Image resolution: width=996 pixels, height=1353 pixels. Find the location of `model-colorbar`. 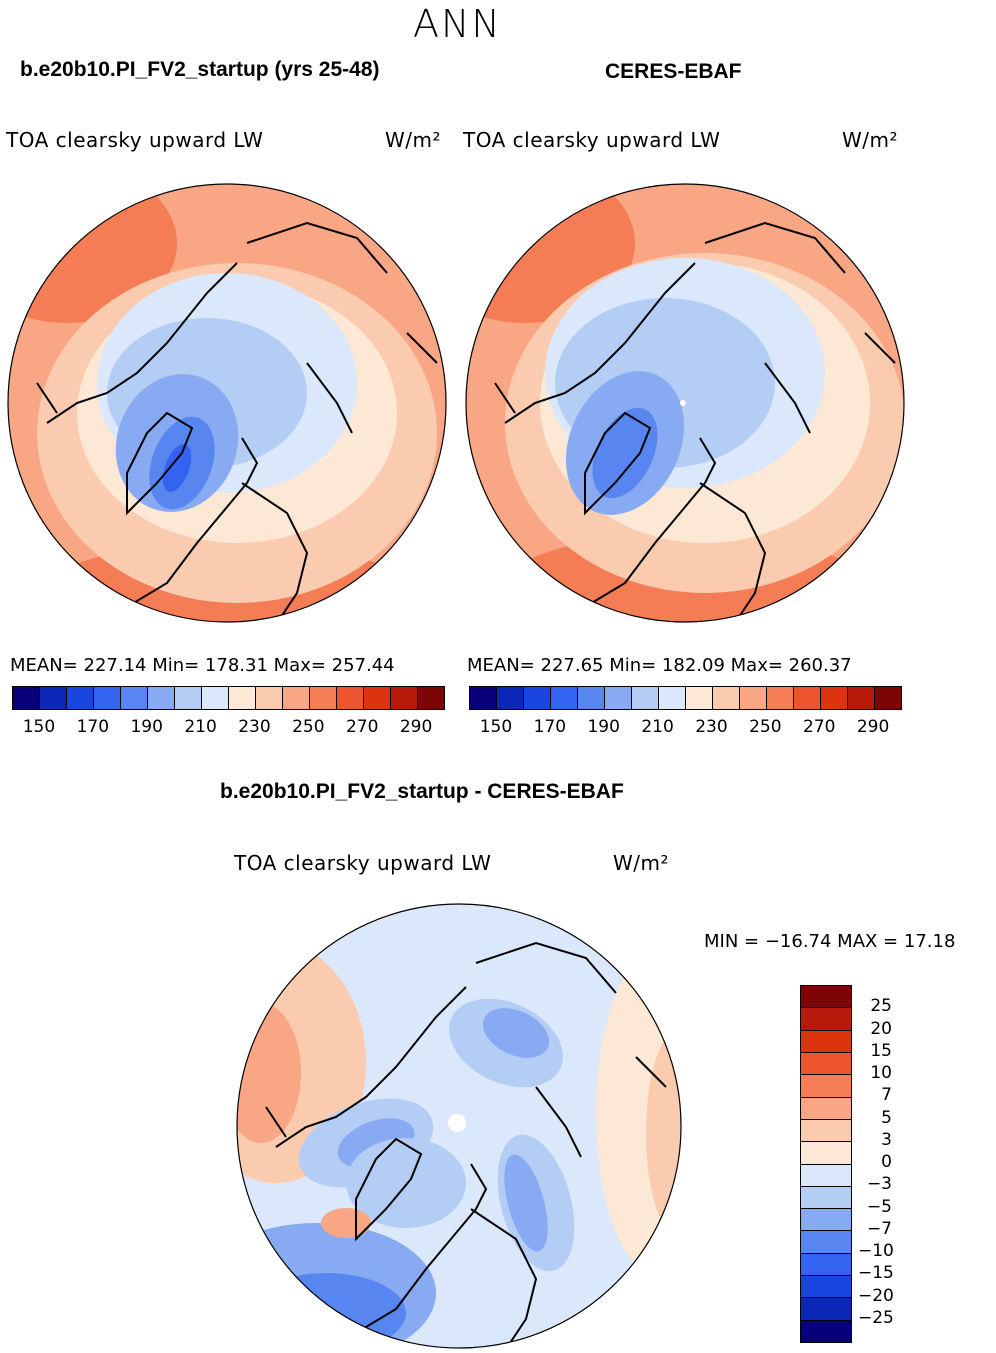

model-colorbar is located at coordinates (228, 698).